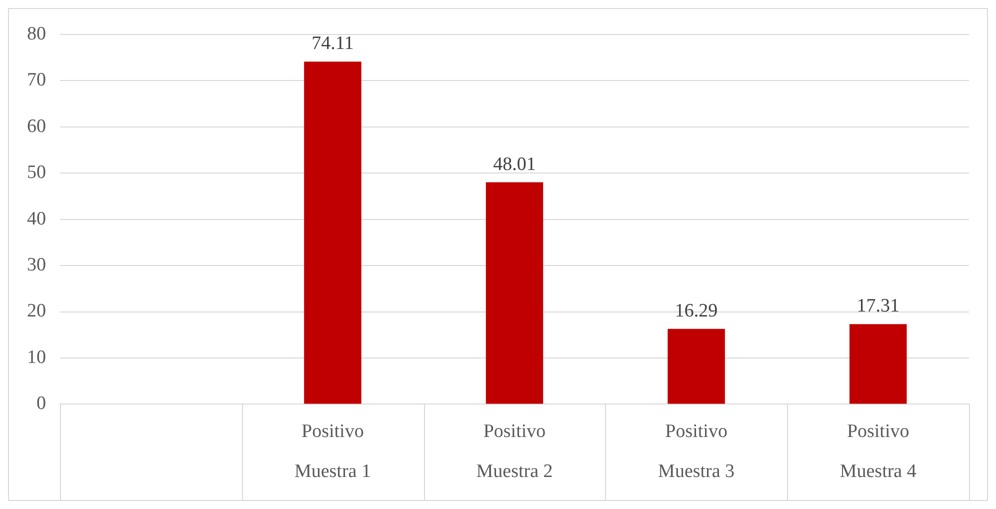 The height and width of the screenshot is (509, 996). Describe the element at coordinates (514, 451) in the screenshot. I see `x-tick-label: Positivo Muestra 2` at that location.